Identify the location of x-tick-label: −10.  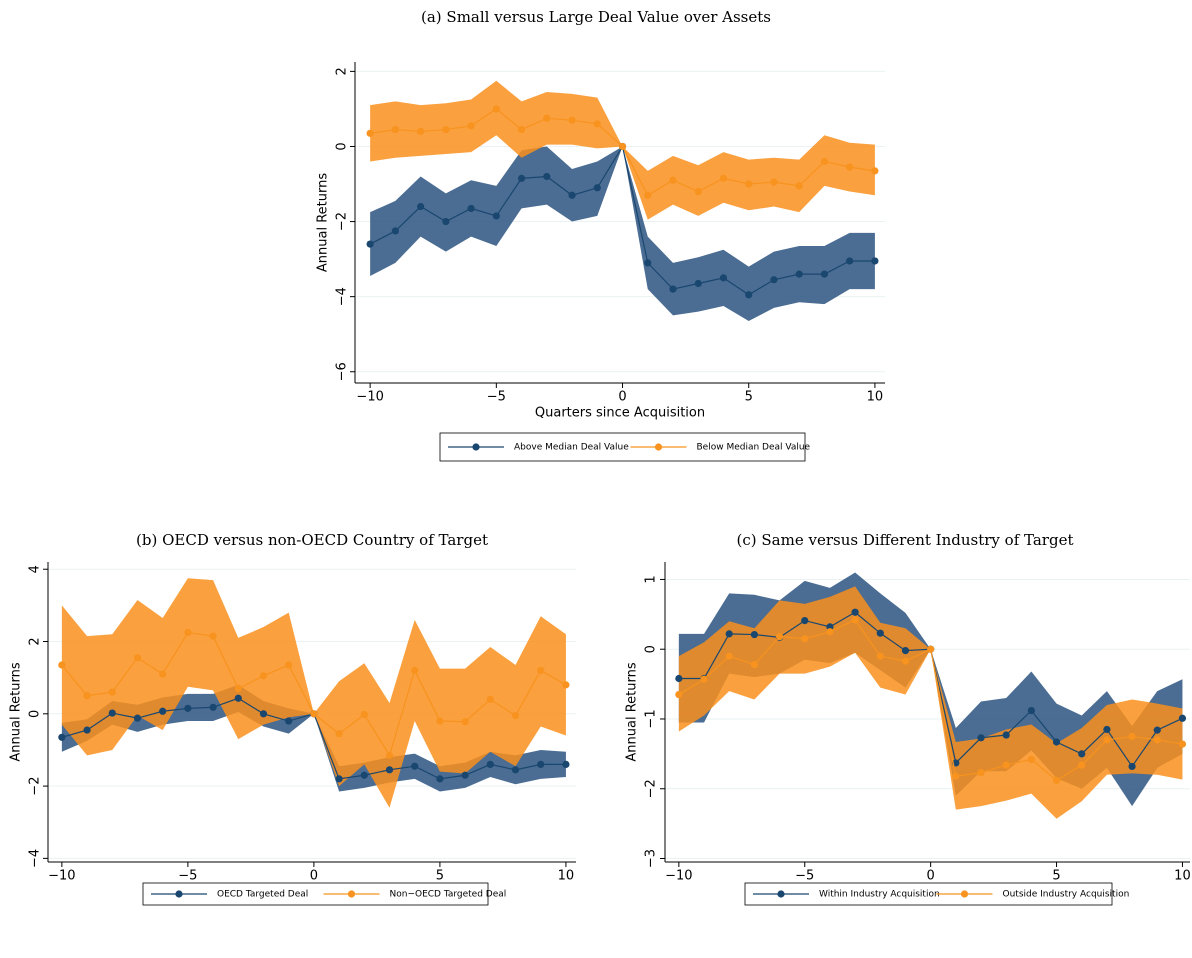
(678, 876).